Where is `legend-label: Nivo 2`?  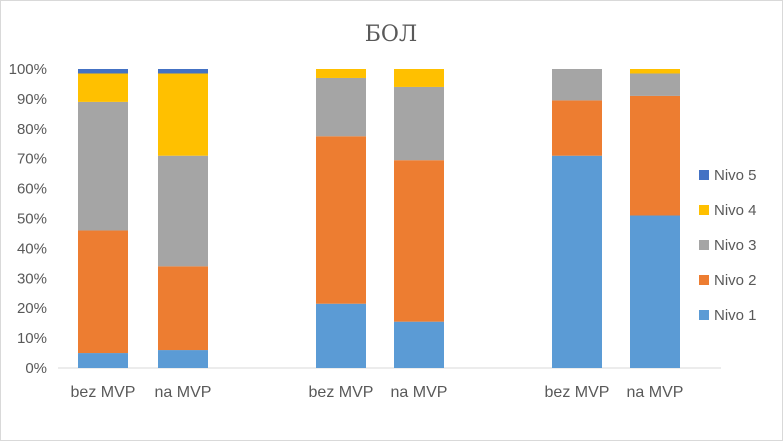 legend-label: Nivo 2 is located at coordinates (735, 280).